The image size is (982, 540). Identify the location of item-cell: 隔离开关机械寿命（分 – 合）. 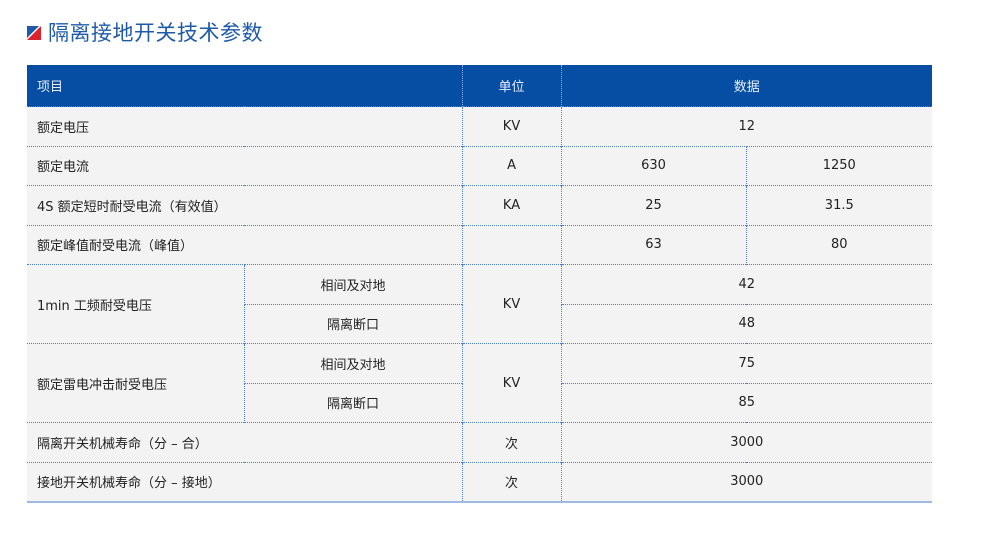
(245, 442).